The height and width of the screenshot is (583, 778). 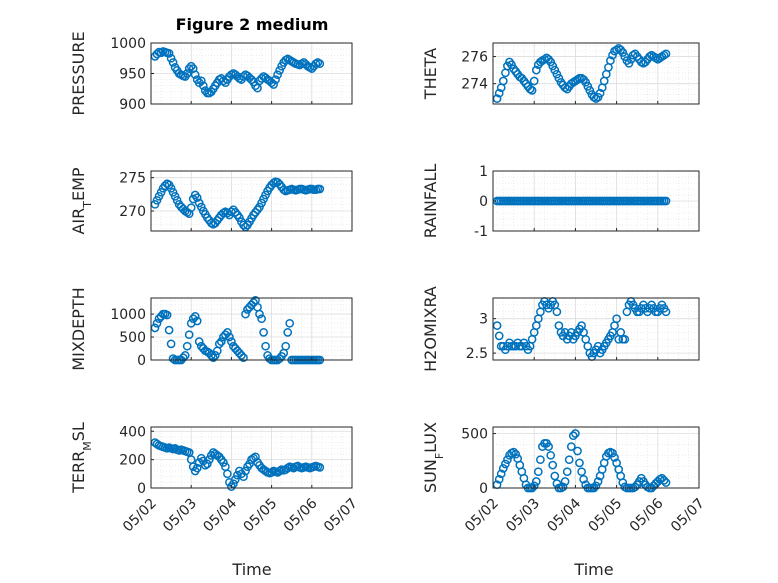 What do you see at coordinates (483, 320) in the screenshot?
I see `y-tick-label: 3` at bounding box center [483, 320].